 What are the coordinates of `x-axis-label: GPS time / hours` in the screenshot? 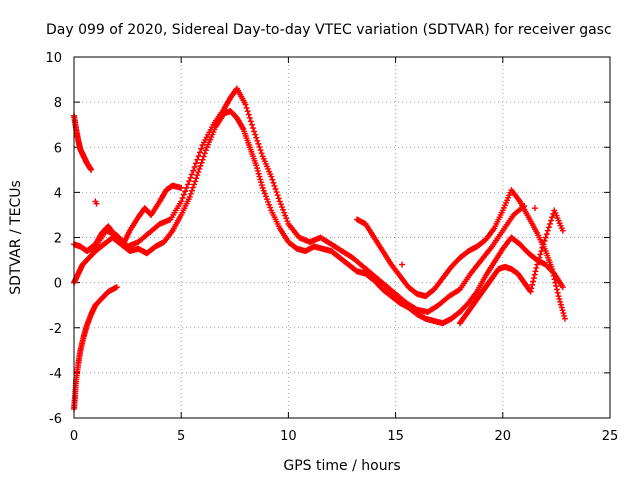 It's located at (341, 466).